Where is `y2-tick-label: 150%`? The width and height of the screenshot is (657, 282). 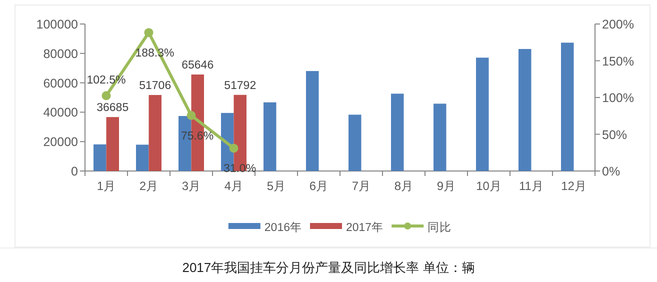
y2-tick-label: 150% is located at coordinates (618, 61).